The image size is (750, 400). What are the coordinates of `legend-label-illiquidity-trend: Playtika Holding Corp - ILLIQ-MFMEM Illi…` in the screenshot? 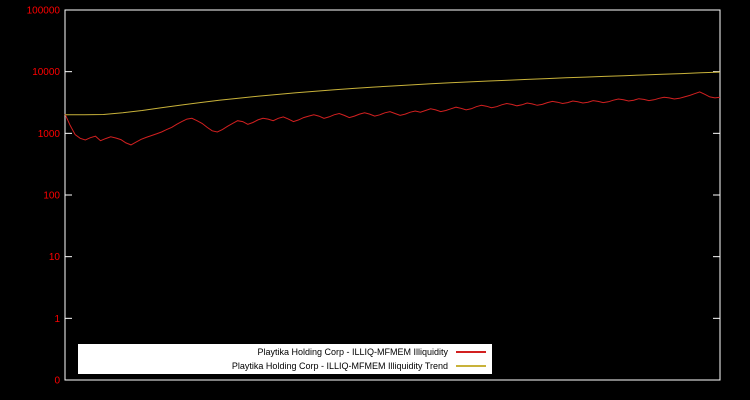 It's located at (339, 365).